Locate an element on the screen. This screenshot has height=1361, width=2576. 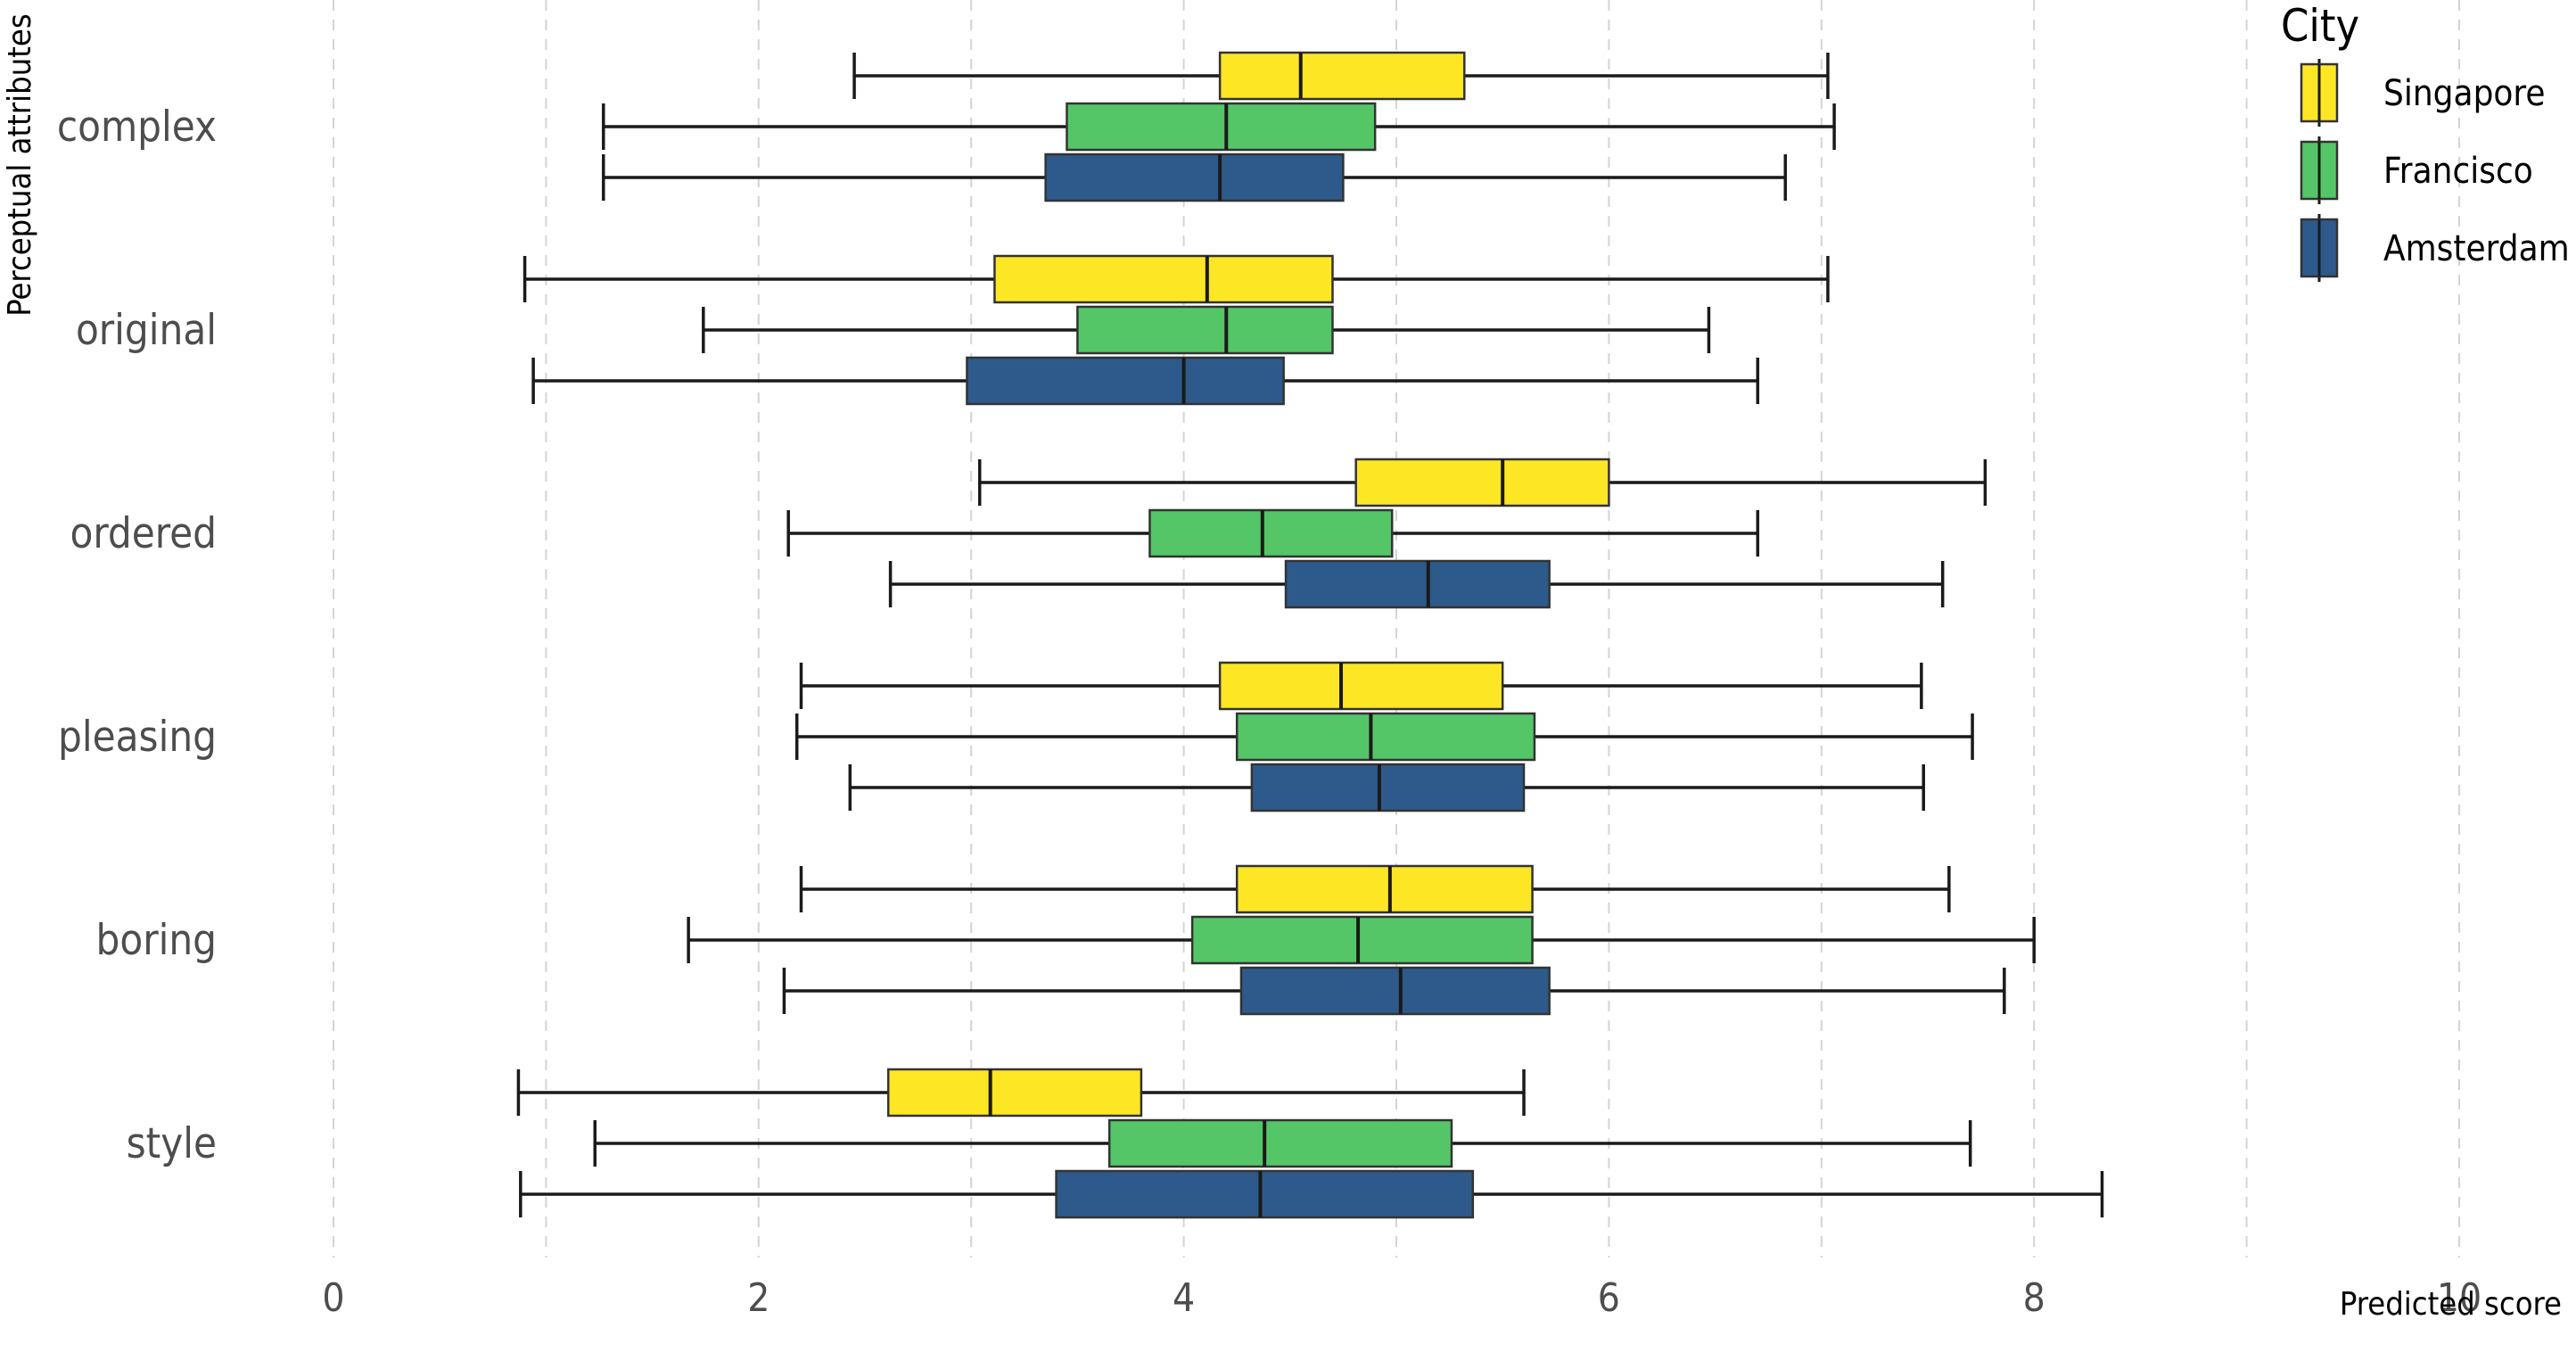
legend-item-singapore: Singapore is located at coordinates (2422, 93).